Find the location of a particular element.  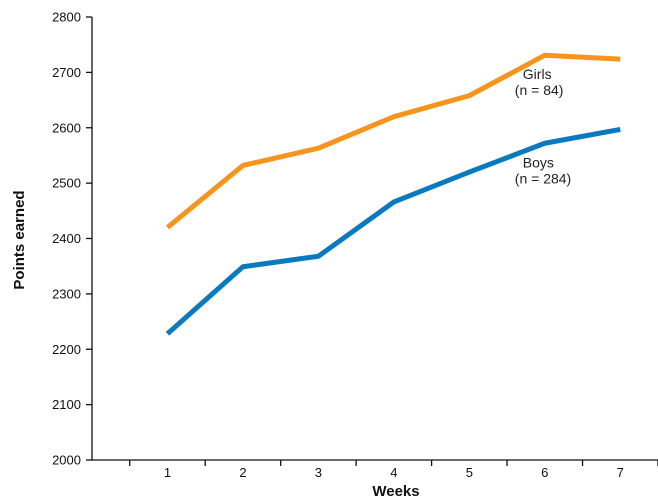

y-tick-label: 2400 is located at coordinates (66, 238).